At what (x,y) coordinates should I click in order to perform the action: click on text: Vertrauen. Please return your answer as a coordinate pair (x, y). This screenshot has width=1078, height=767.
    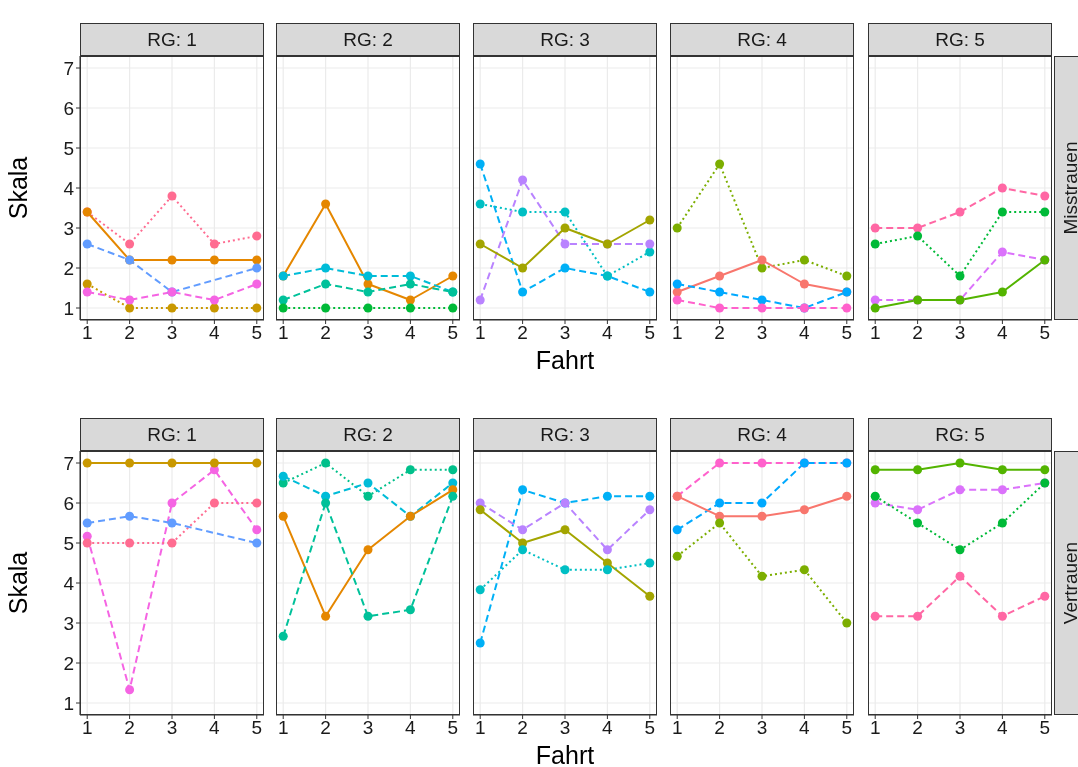
    Looking at the image, I should click on (1069, 583).